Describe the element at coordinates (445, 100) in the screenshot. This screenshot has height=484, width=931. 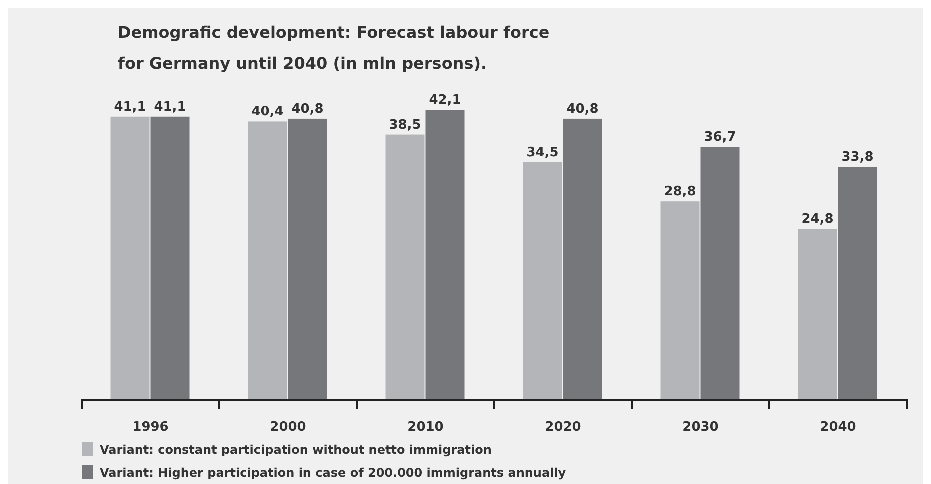
I see `data-label: 42,1` at that location.